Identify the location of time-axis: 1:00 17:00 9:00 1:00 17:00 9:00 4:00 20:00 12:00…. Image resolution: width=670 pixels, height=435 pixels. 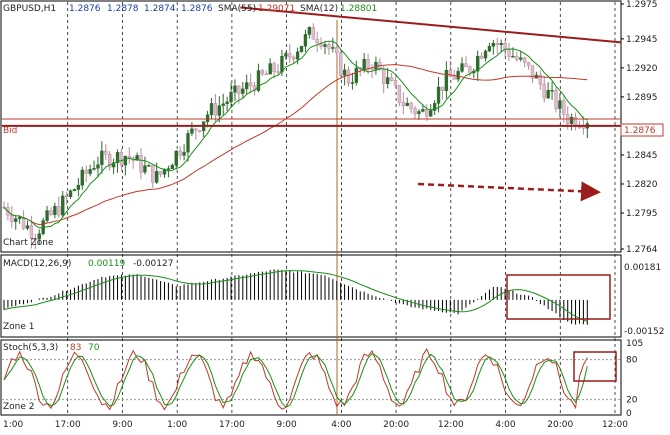
(315, 425).